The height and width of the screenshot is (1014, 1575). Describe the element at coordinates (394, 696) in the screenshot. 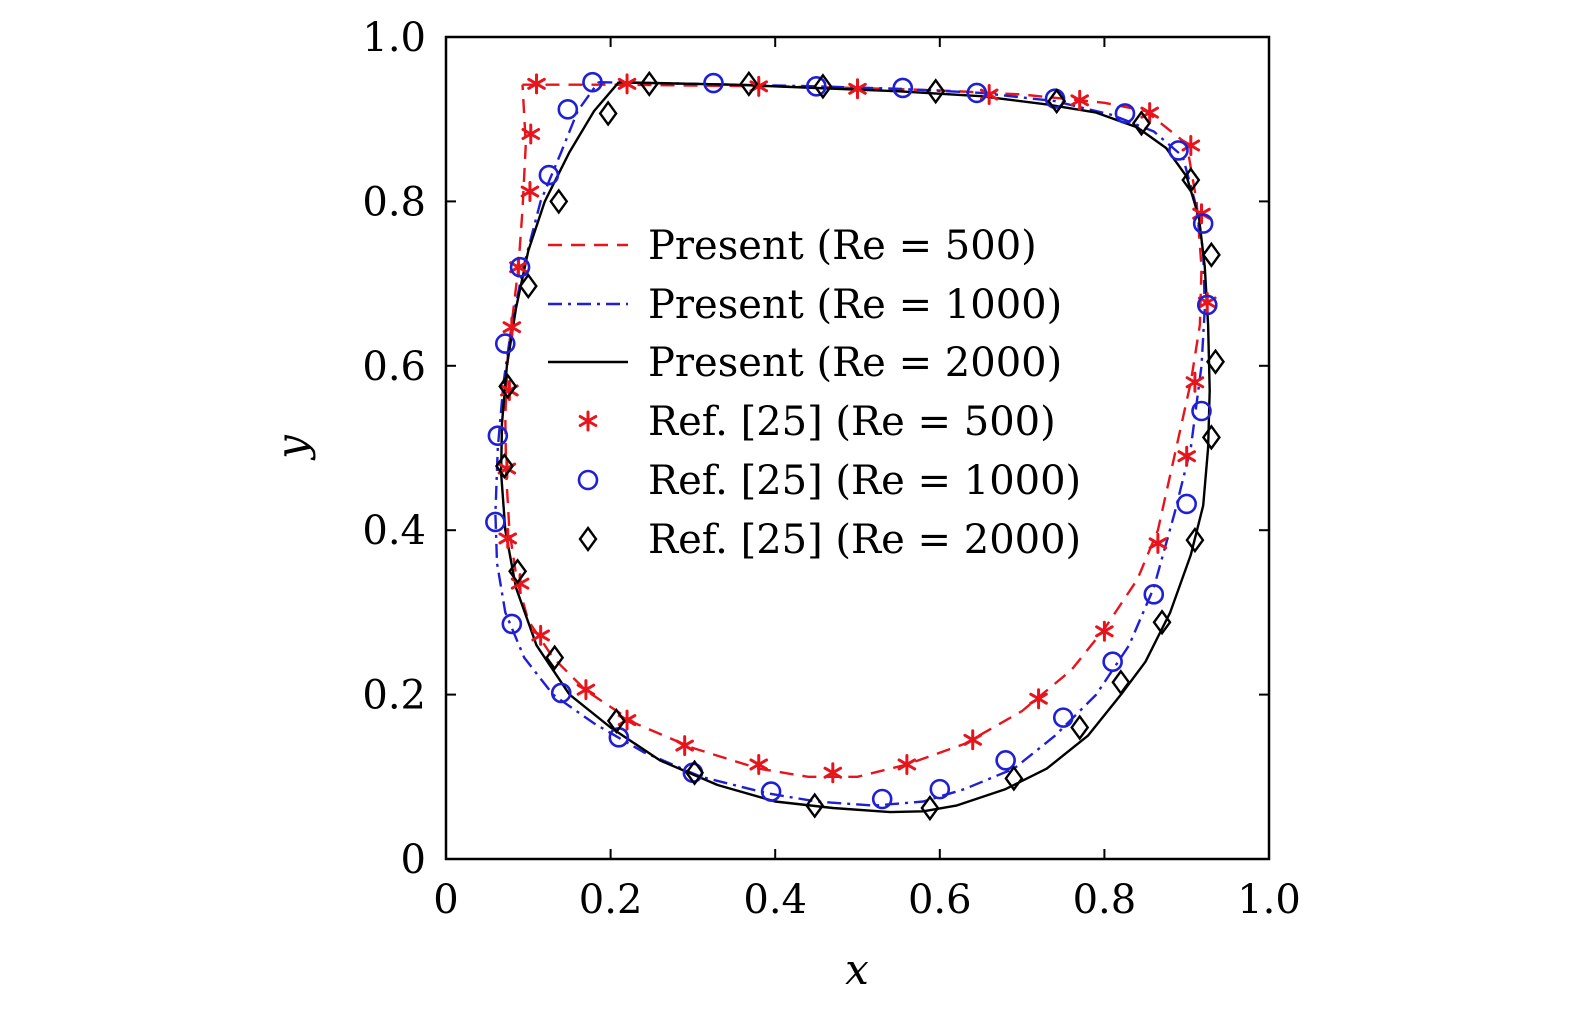

I see `y-tick-label-1: 0.2` at that location.